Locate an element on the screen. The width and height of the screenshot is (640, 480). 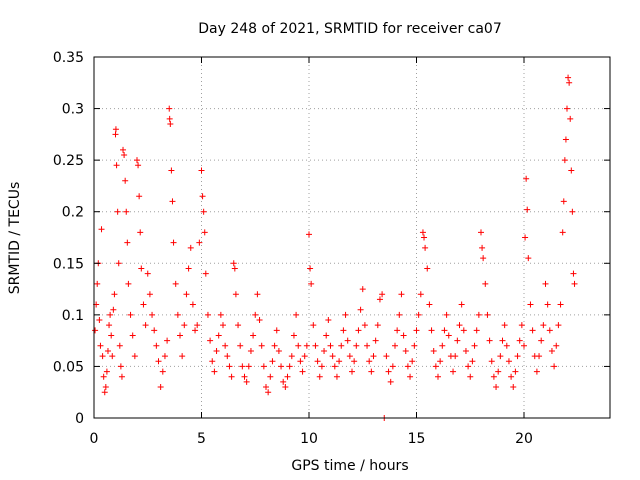
y-tick-label: 0.35 is located at coordinates (68, 58).